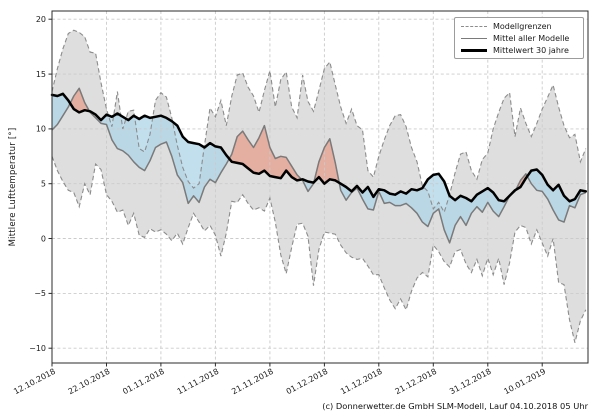 Image resolution: width=600 pixels, height=420 pixels. I want to click on x-tick-label: 12.10.2018, so click(34, 381).